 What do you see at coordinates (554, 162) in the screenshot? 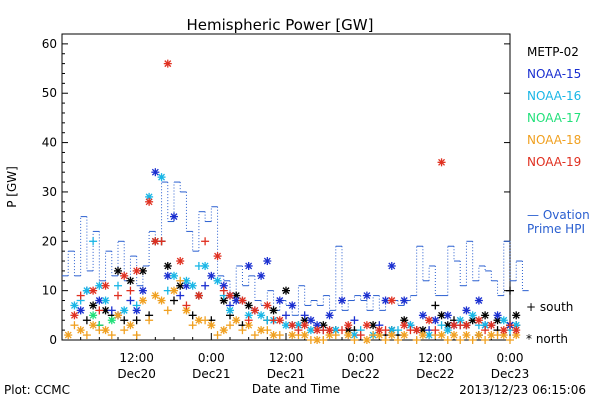
I see `legend-entry: NOAA-19` at bounding box center [554, 162].